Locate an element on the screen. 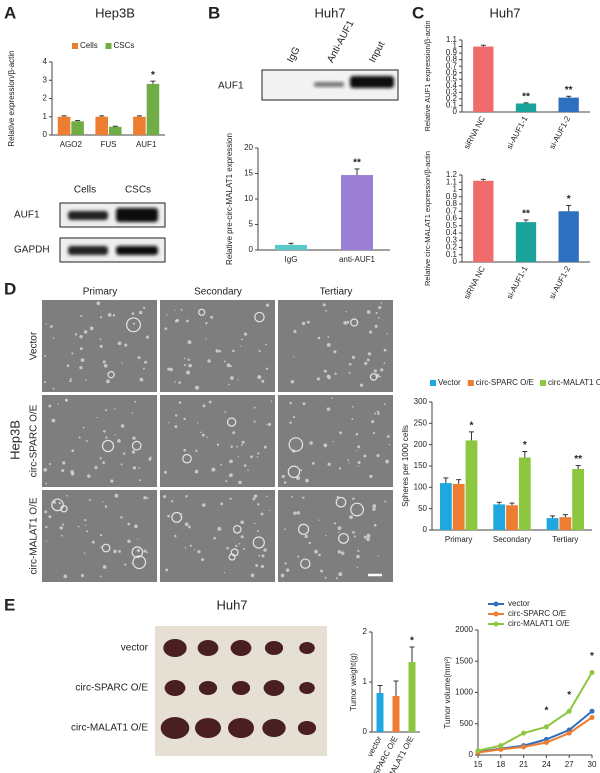 The height and width of the screenshot is (773, 600). y-tick-label: 1.2 is located at coordinates (452, 174).